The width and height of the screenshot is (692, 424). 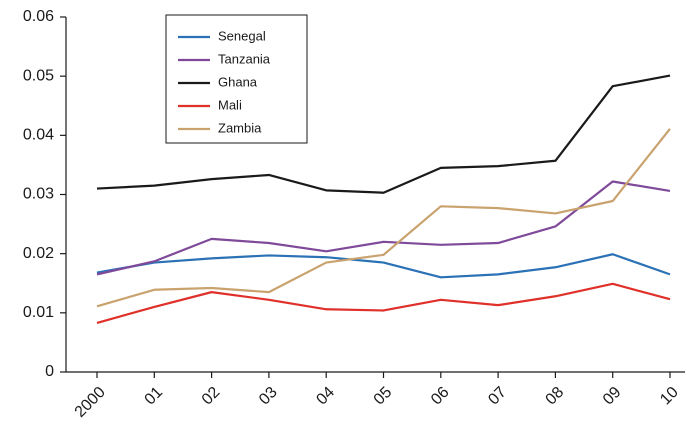 What do you see at coordinates (325, 396) in the screenshot?
I see `x-tick-label: 04` at bounding box center [325, 396].